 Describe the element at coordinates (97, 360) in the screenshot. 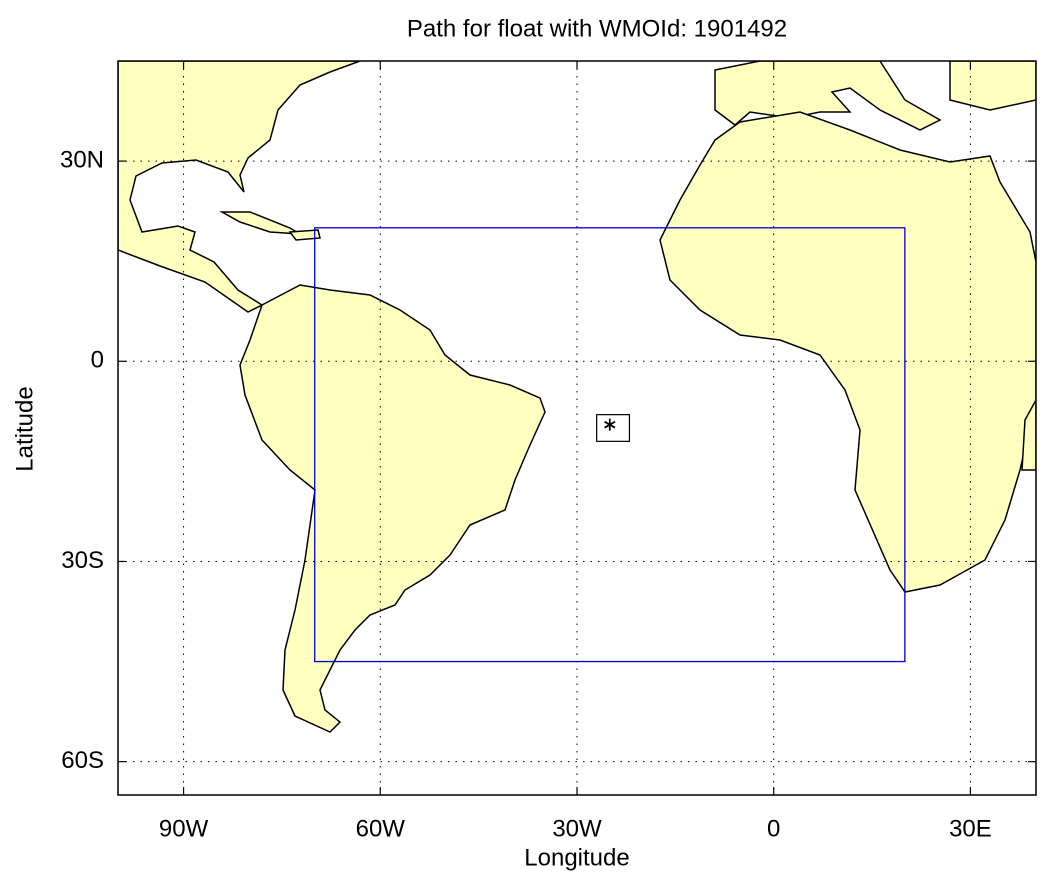

I see `y-tick-label: 0` at that location.